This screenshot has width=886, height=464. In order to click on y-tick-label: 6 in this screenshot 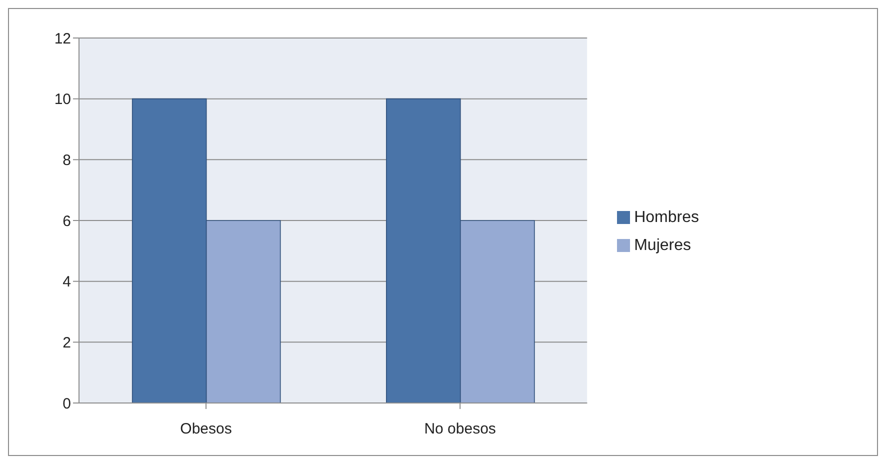, I will do `click(66, 221)`.